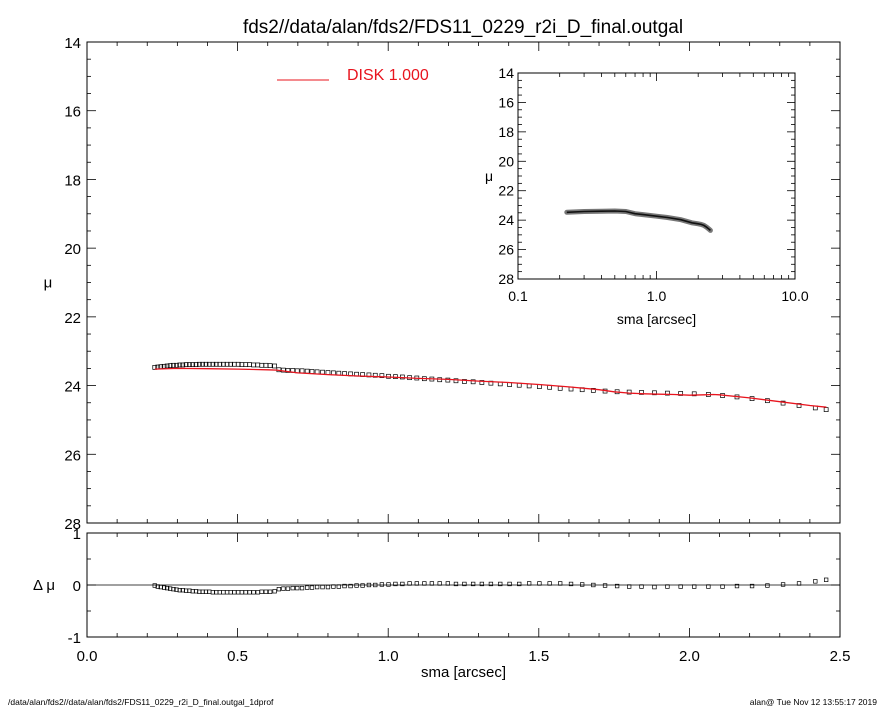  I want to click on main-y-tick-label: 28, so click(72, 524).